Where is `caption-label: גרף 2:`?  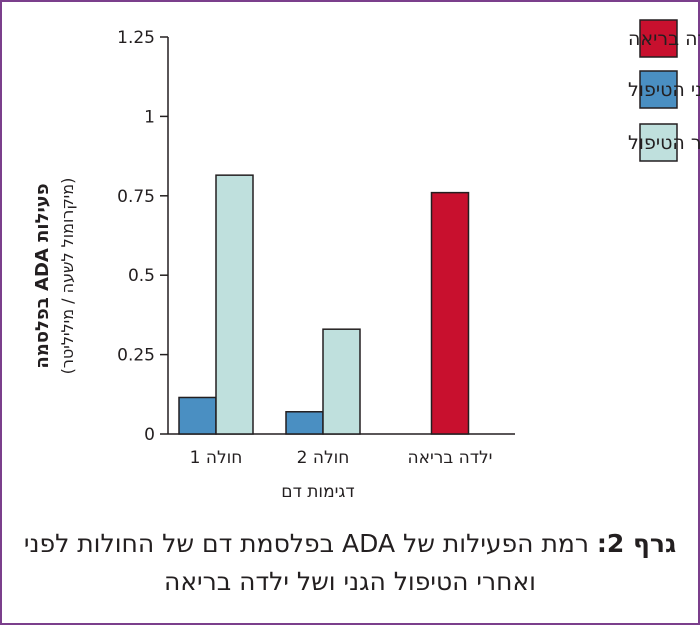
caption-label: גרף 2: is located at coordinates (636, 543).